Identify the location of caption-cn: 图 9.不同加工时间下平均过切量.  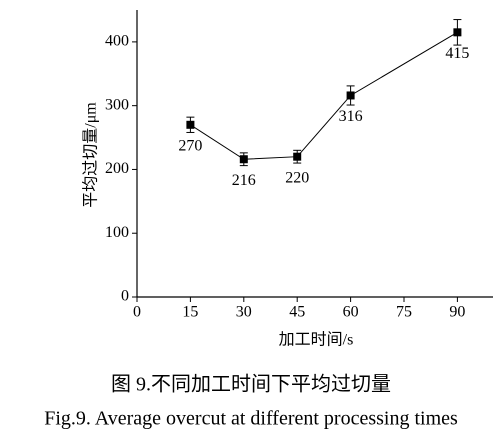
(251, 384).